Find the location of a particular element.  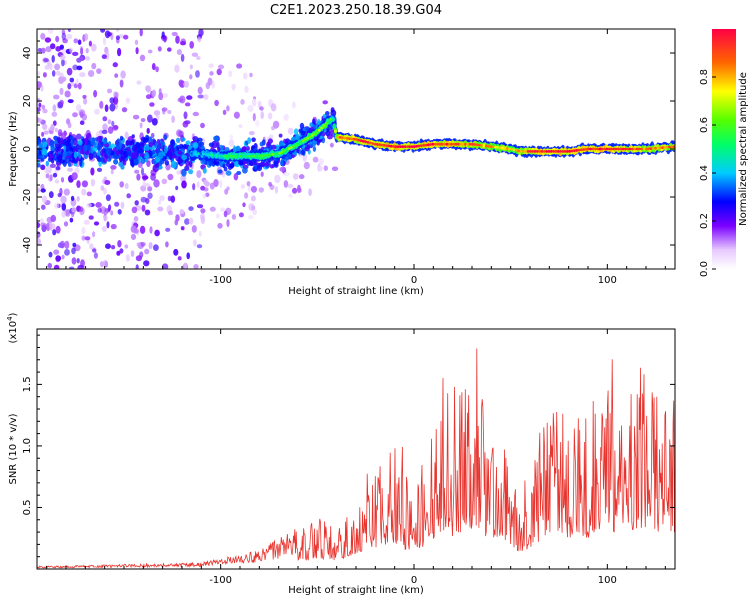

y-tick-label: -20 is located at coordinates (27, 197).